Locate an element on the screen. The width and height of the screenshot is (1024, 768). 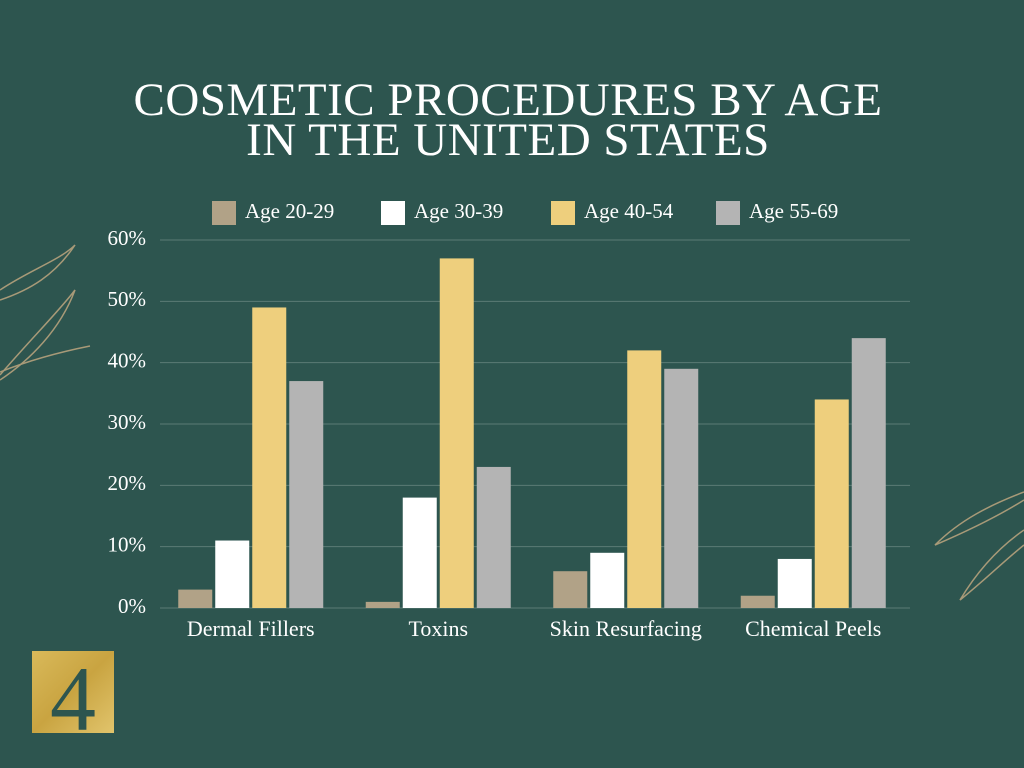
y-tick-label: 60% is located at coordinates (127, 238).